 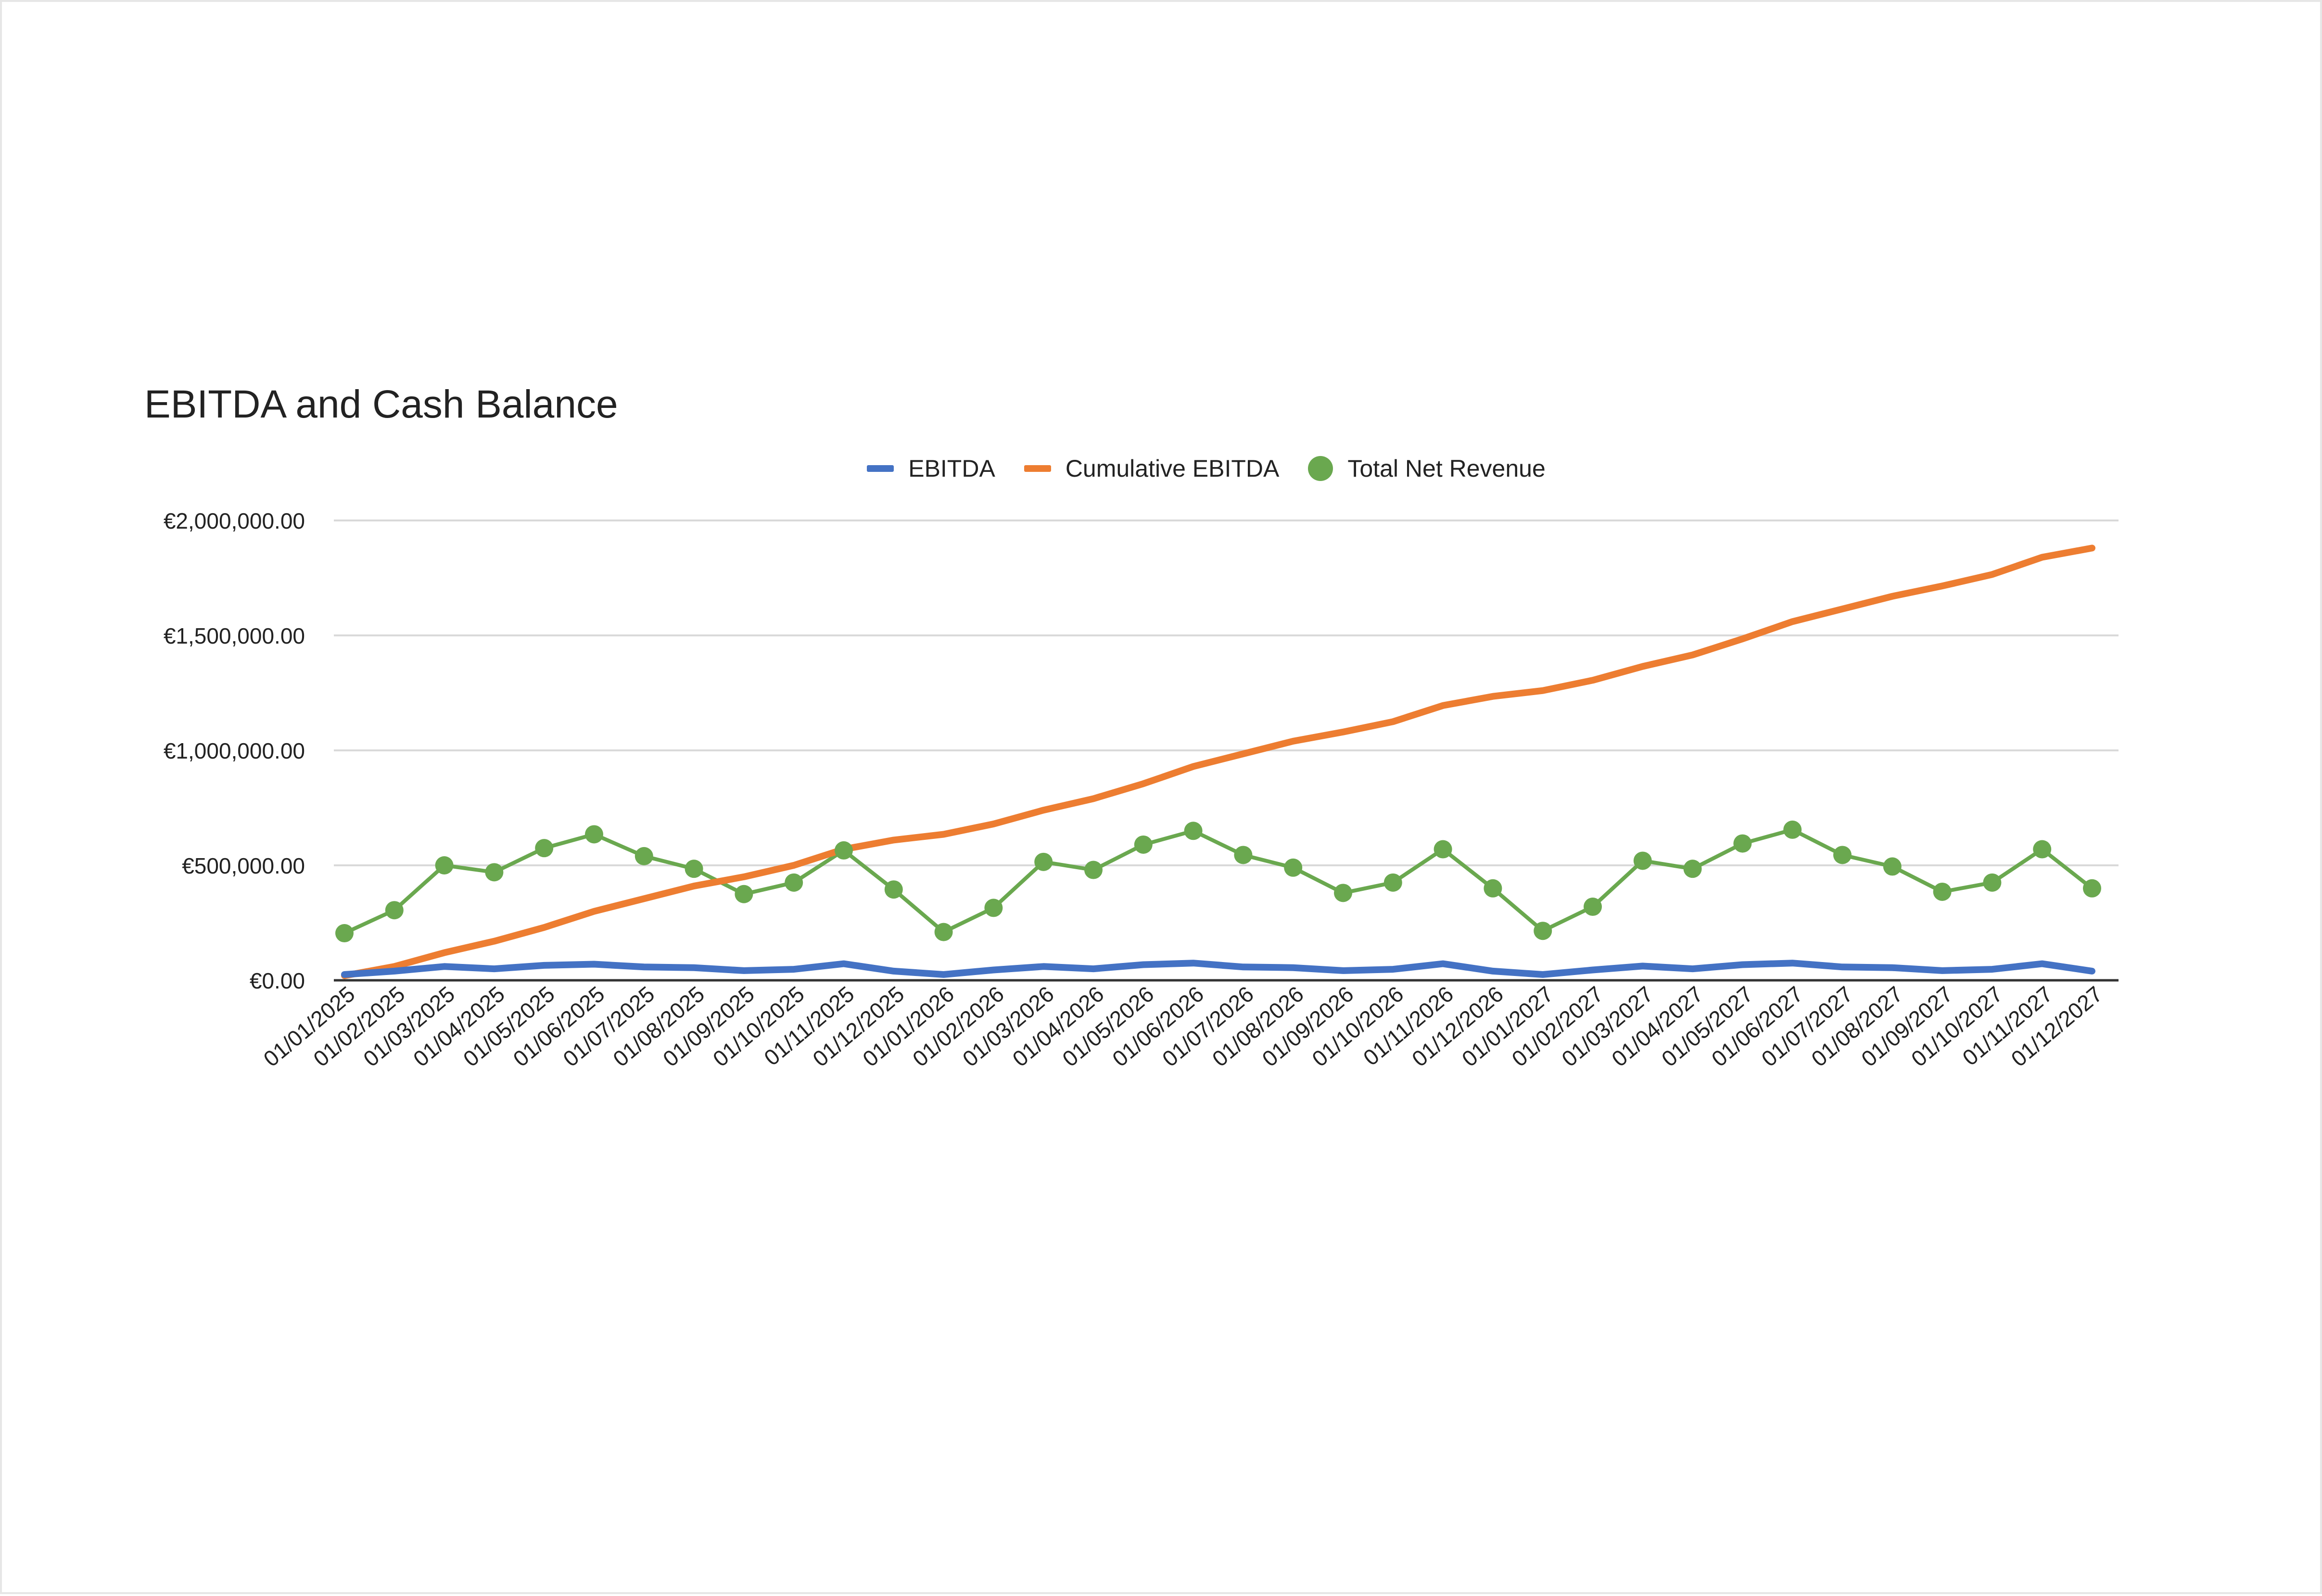 I want to click on series-markers, so click(x=1218, y=881).